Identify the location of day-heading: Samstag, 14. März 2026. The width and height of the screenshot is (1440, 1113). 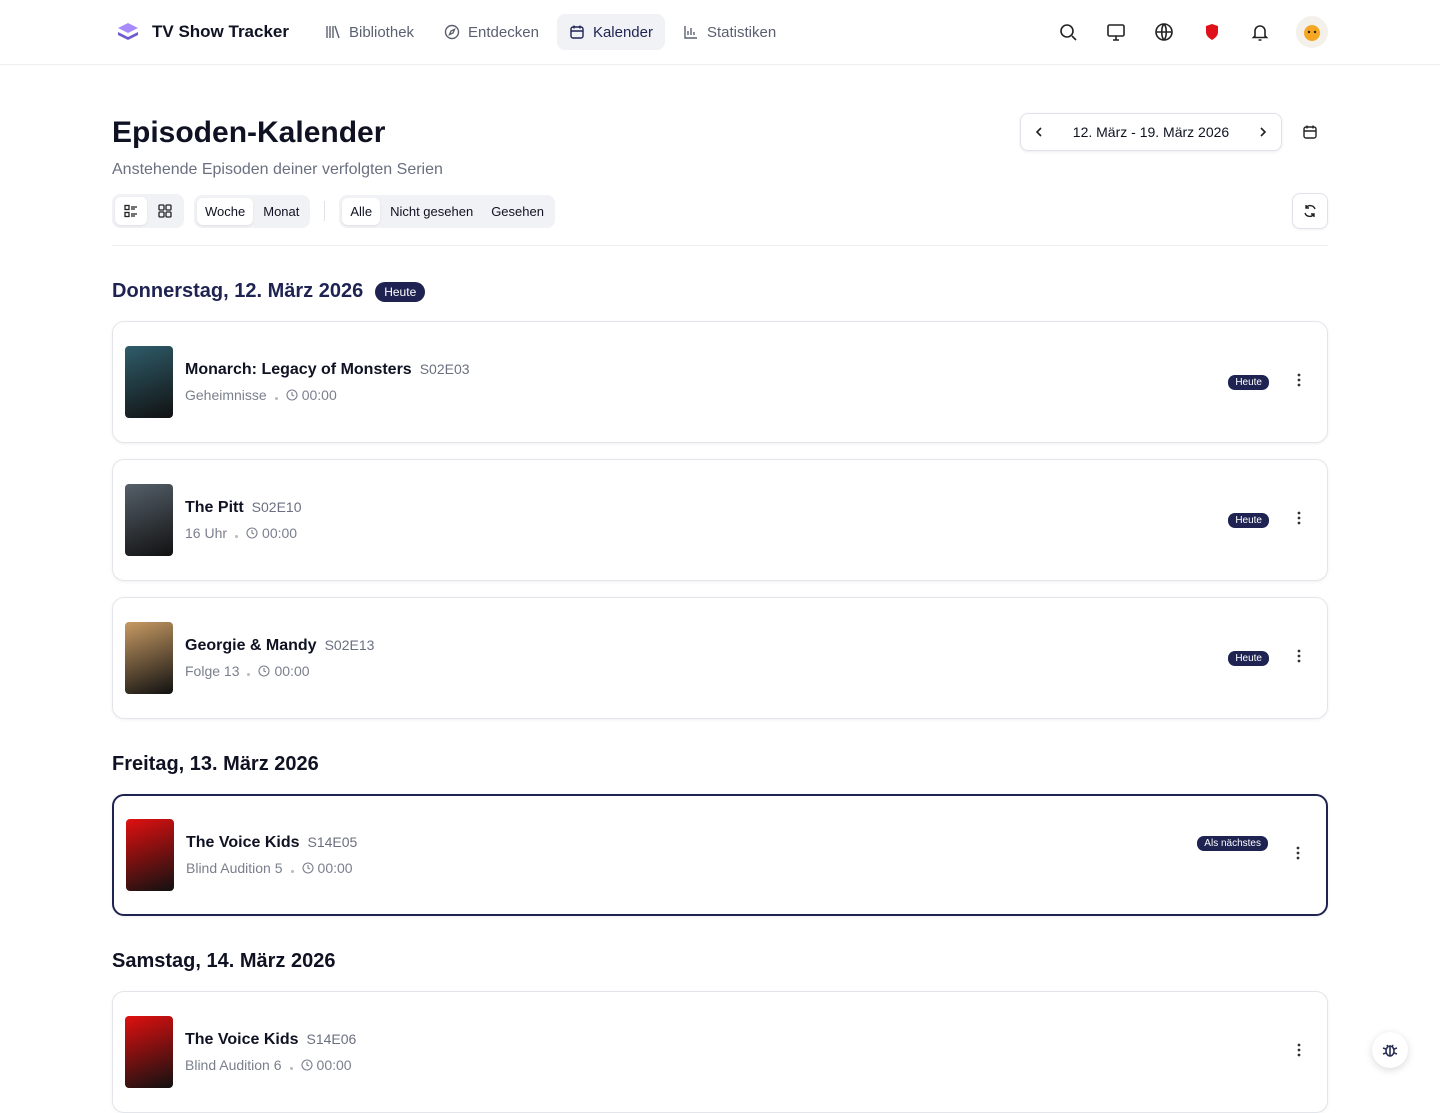
(720, 961).